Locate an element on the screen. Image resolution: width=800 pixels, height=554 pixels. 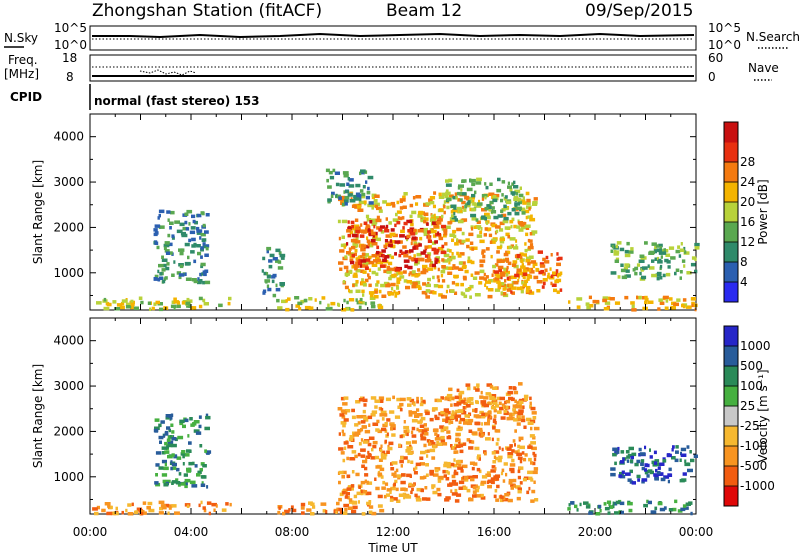
time-axis-title: Time UT is located at coordinates (392, 547).